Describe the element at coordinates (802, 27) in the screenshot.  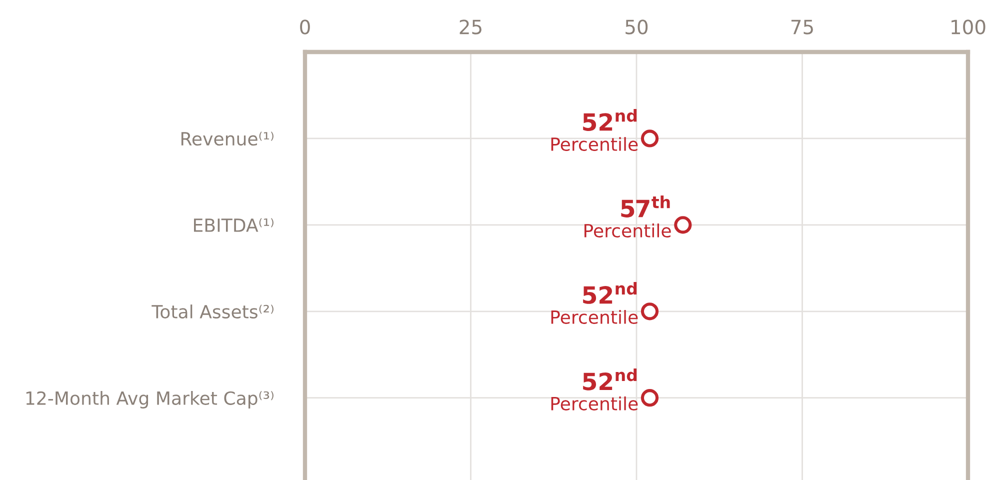
I see `x-tick-label: 75` at that location.